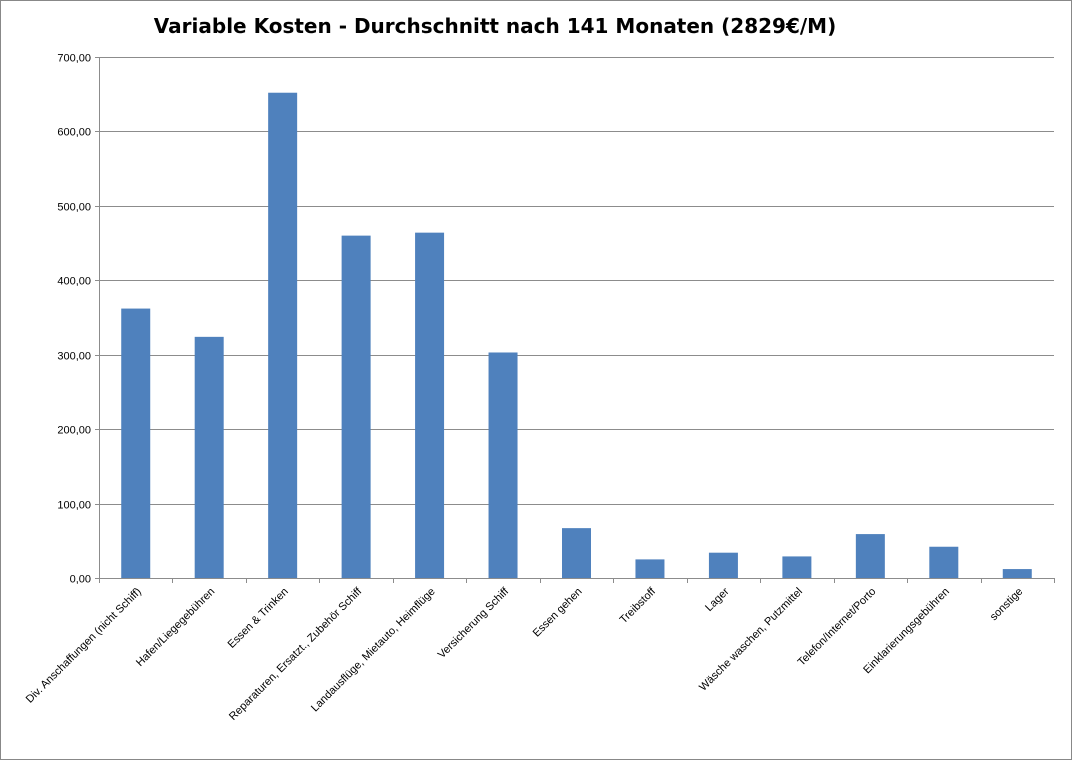 The image size is (1072, 760). Describe the element at coordinates (1006, 604) in the screenshot. I see `x-tick-label: sonstige` at that location.